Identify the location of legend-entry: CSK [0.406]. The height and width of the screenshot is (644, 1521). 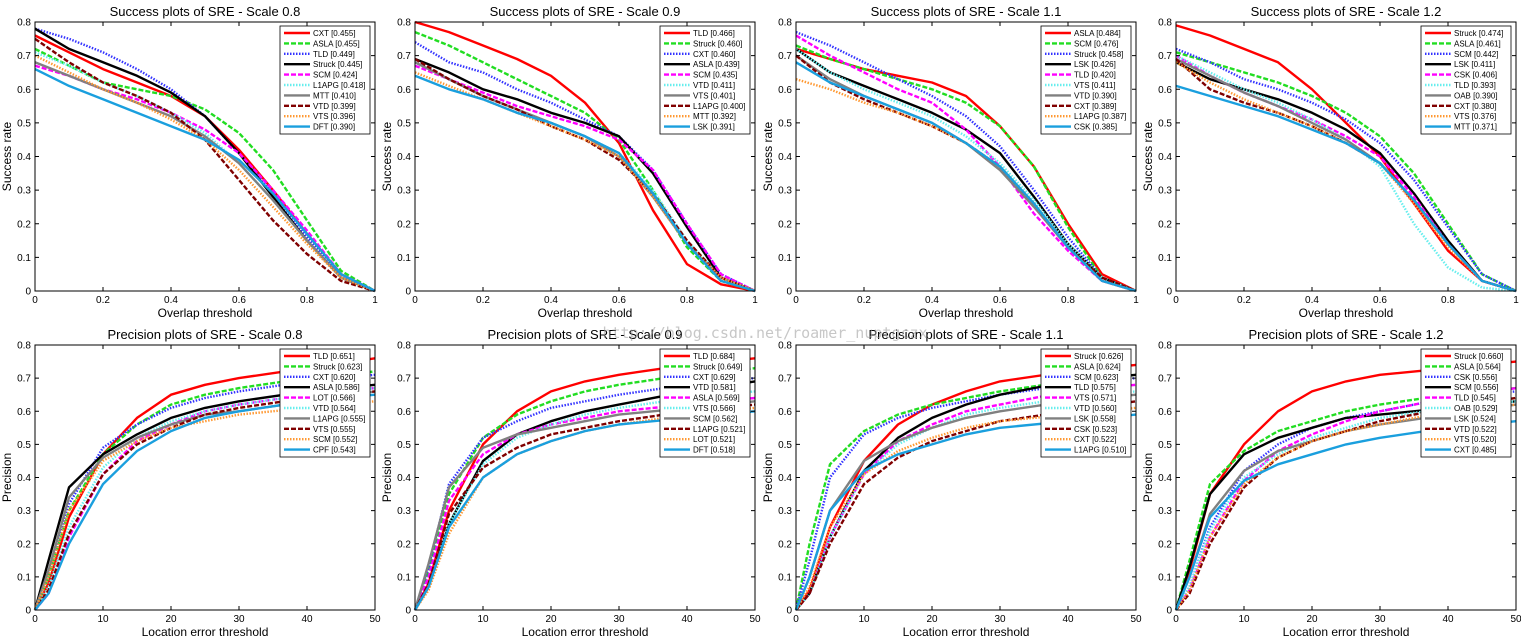
(1475, 75).